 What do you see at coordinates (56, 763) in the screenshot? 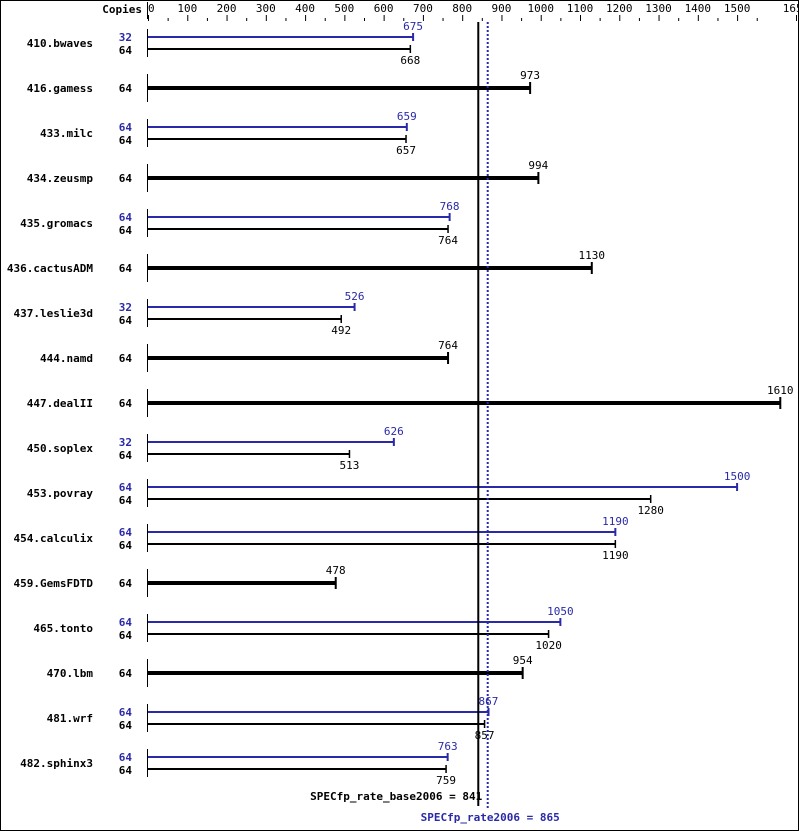
I see `benchmark-label: 482.sphinx3` at bounding box center [56, 763].